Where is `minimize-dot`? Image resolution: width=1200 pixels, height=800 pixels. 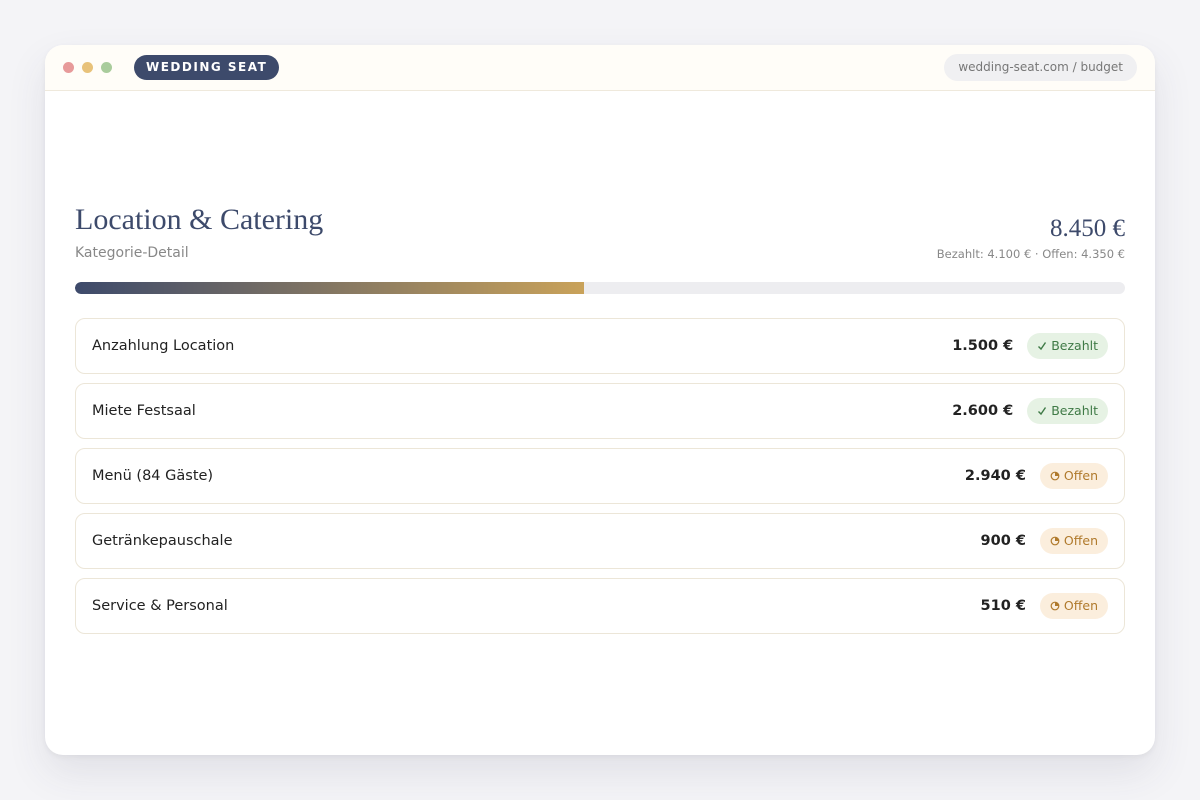
minimize-dot is located at coordinates (87, 67).